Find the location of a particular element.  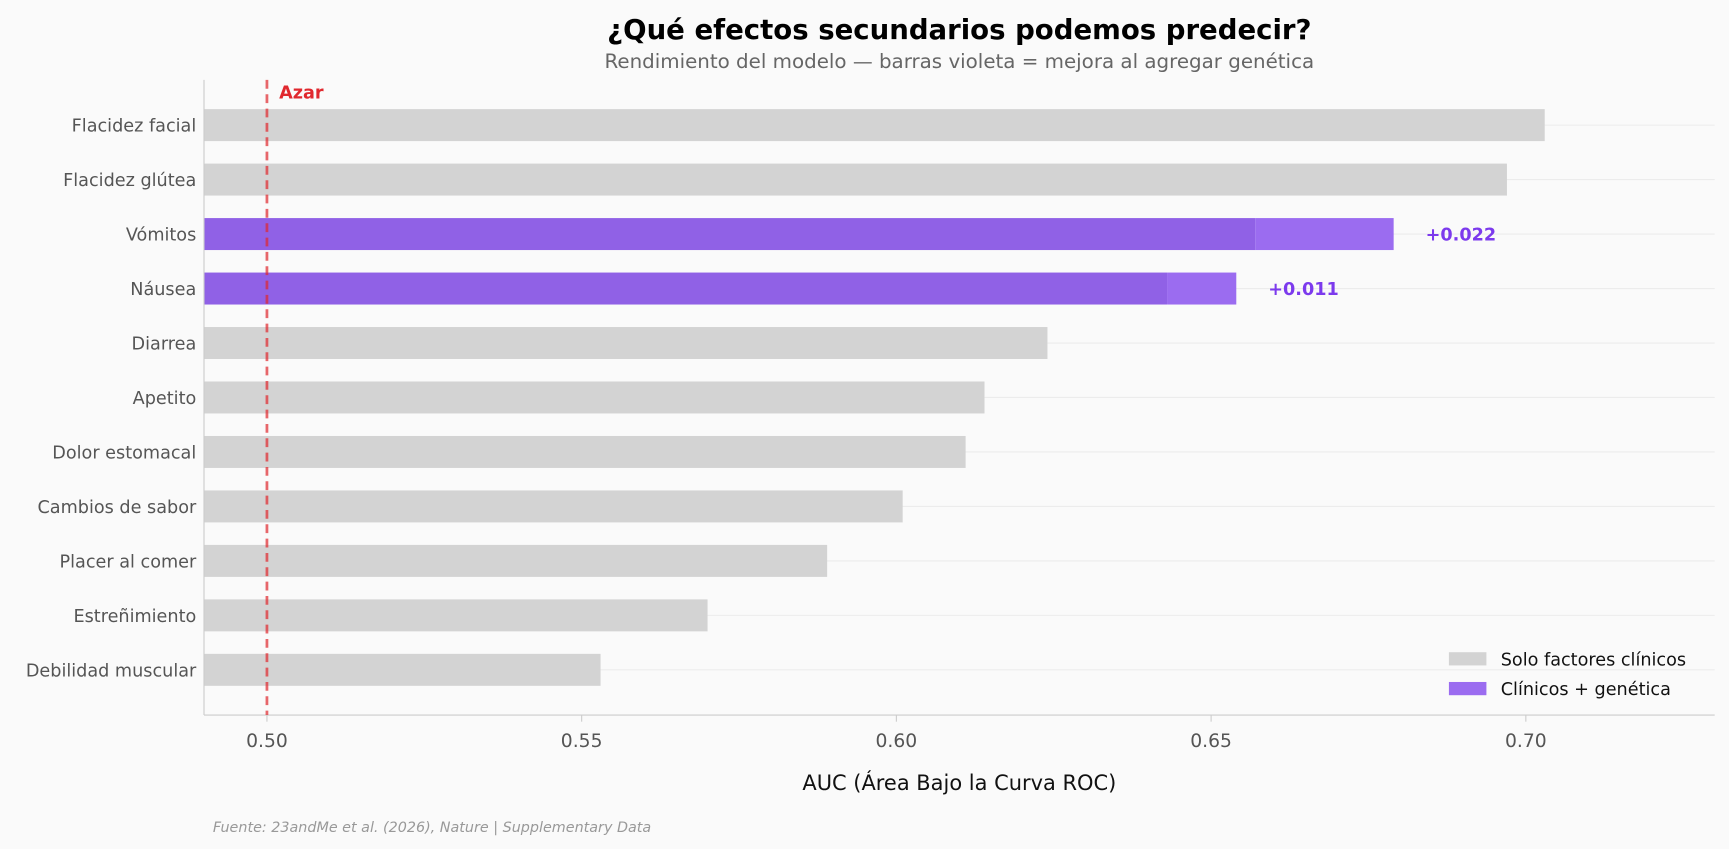

x-tick-label: 0.60 is located at coordinates (897, 741).